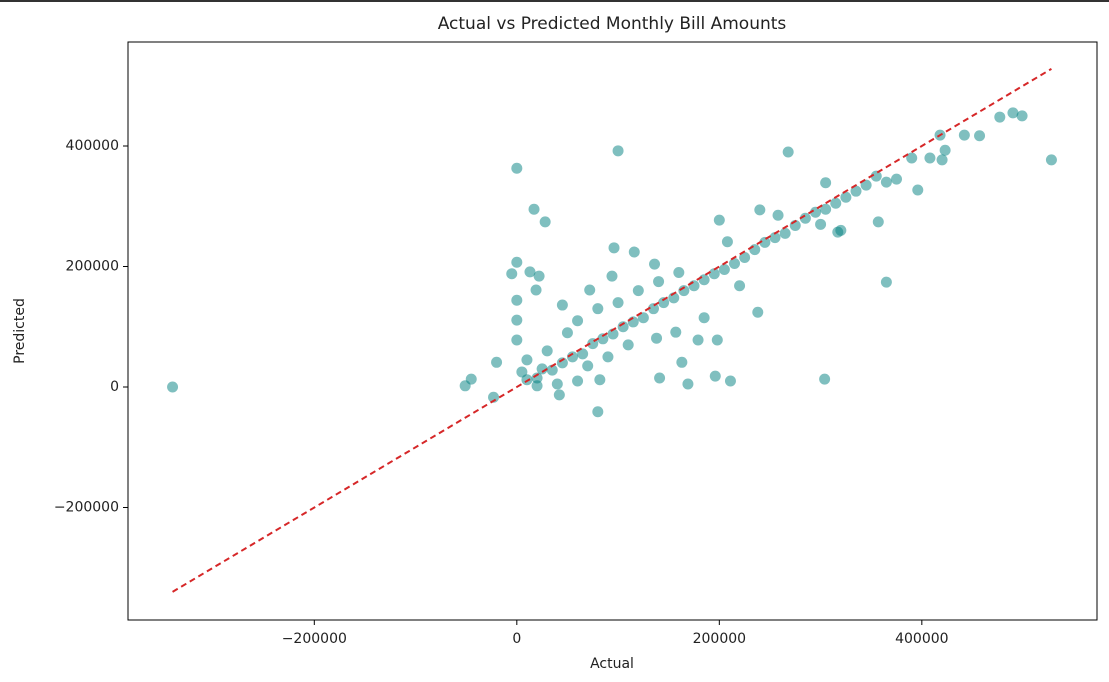 The height and width of the screenshot is (682, 1109). Describe the element at coordinates (92, 146) in the screenshot. I see `y-tick-label: 400000` at that location.